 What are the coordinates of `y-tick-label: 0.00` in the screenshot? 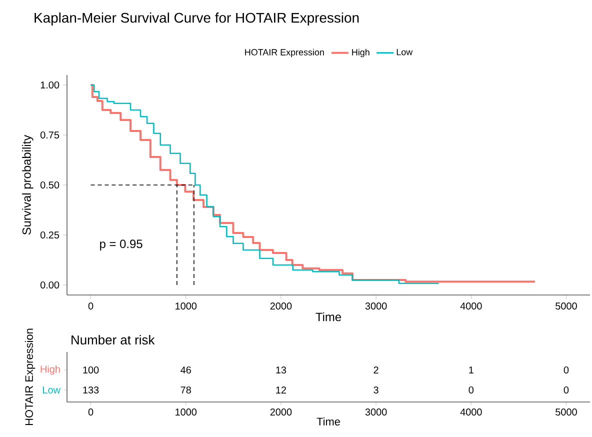 It's located at (50, 285).